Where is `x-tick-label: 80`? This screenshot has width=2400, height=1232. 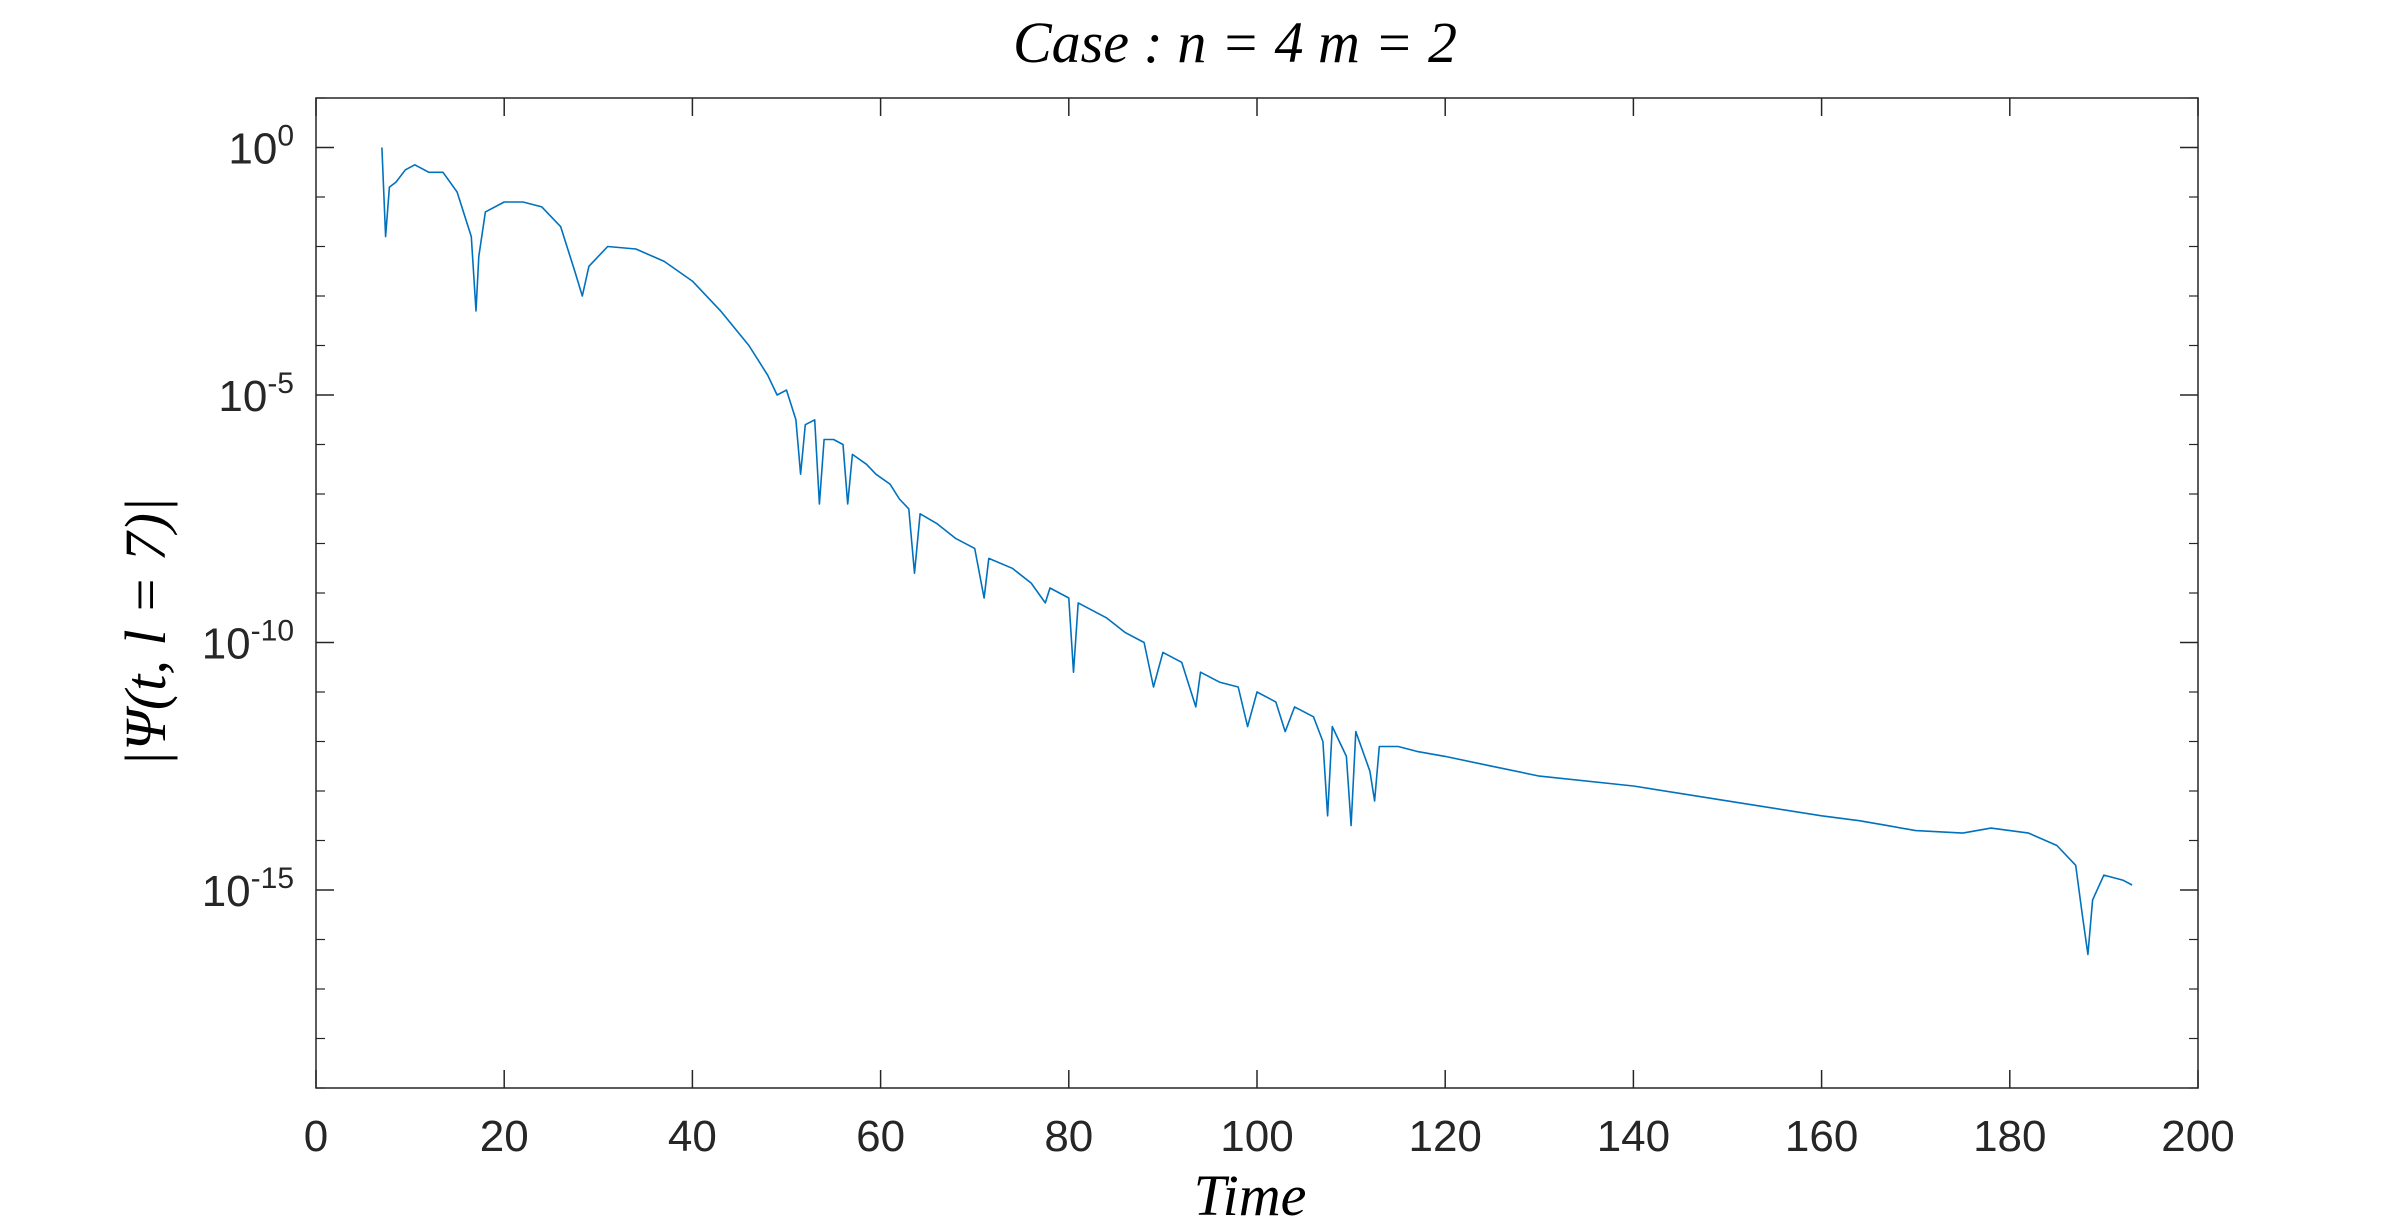 x-tick-label: 80 is located at coordinates (1068, 1136).